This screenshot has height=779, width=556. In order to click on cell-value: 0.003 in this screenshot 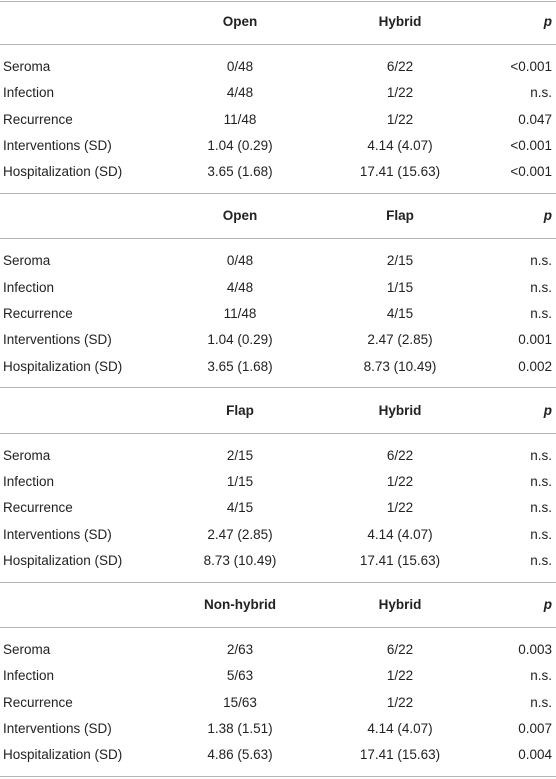, I will do `click(535, 649)`.